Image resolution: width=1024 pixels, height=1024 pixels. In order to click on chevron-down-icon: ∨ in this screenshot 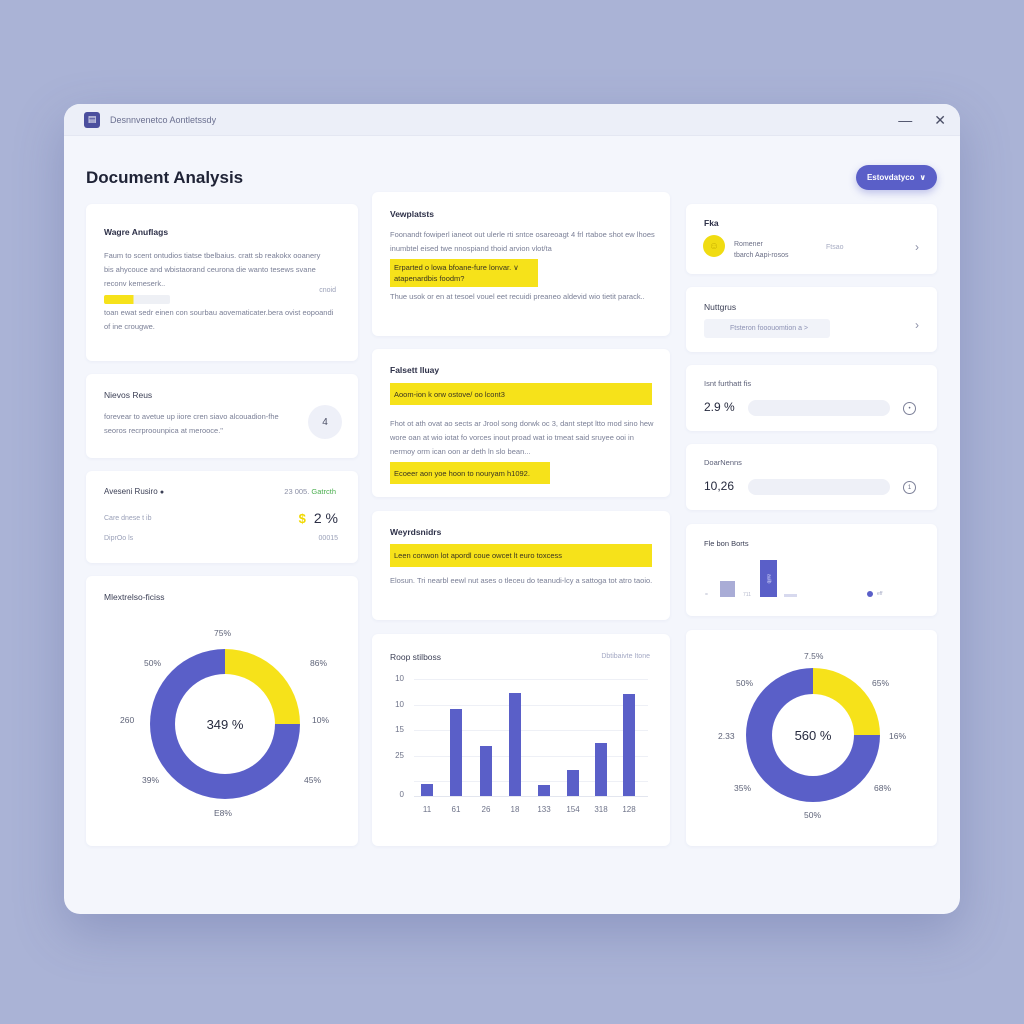, I will do `click(923, 177)`.